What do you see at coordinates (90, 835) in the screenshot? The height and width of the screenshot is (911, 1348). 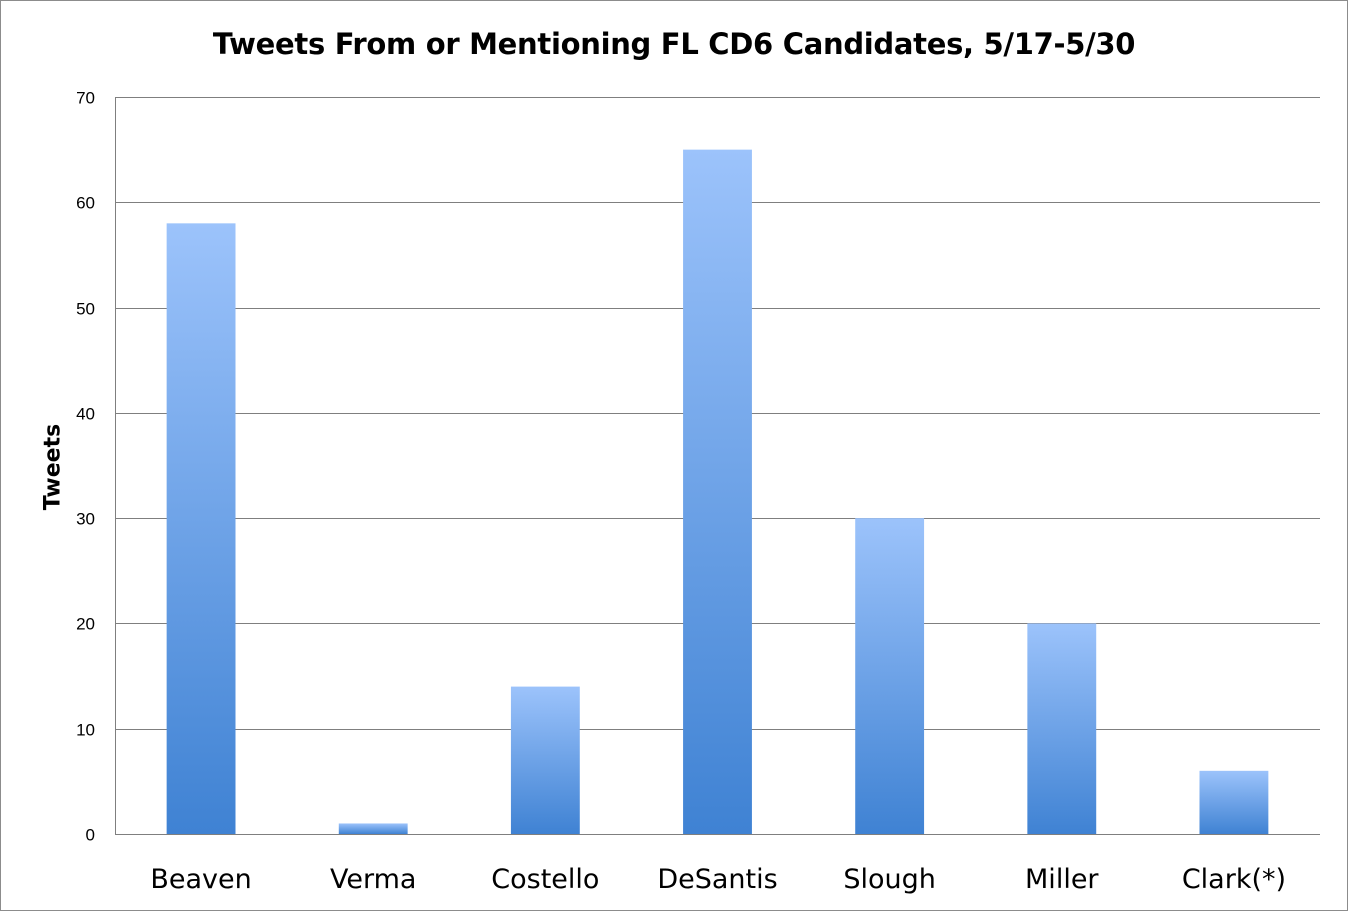 I see `y-tick-label: 0` at bounding box center [90, 835].